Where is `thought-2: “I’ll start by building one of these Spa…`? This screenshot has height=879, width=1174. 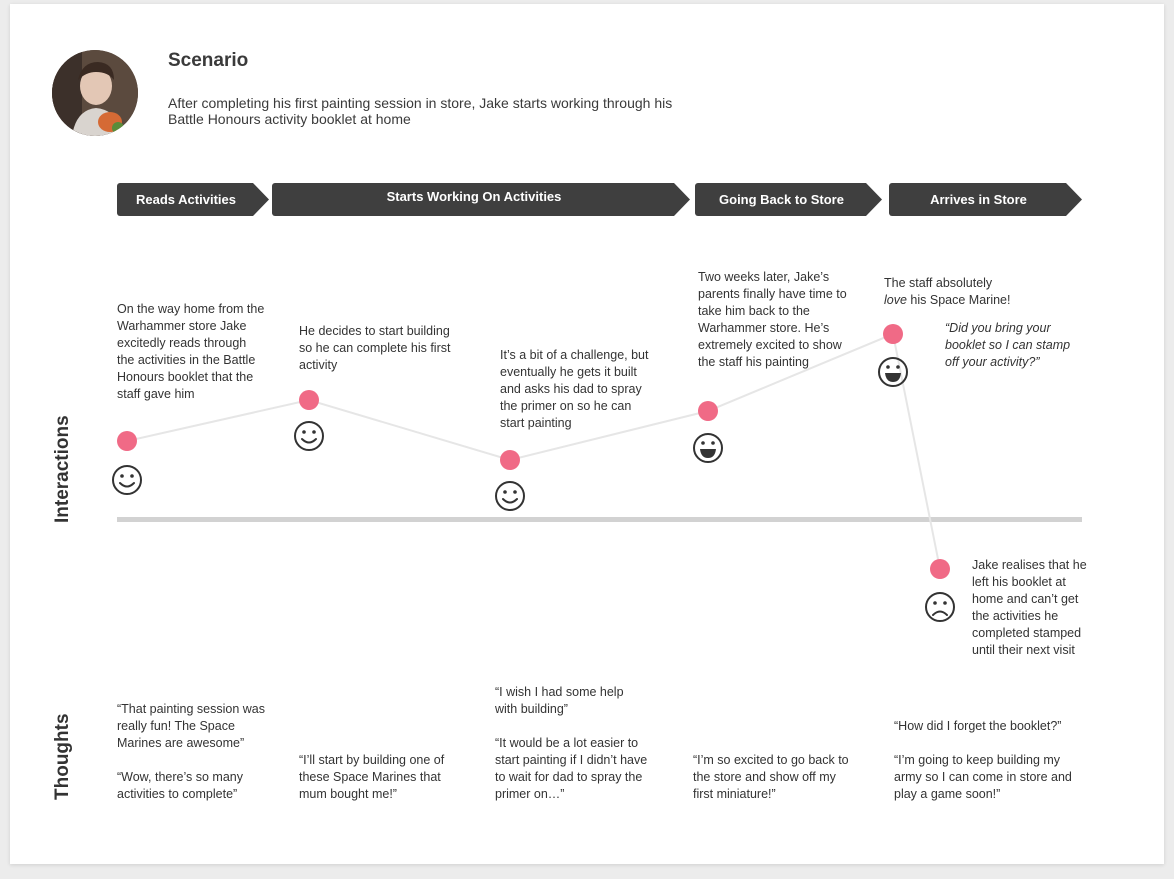 thought-2: “I’ll start by building one of these Spa… is located at coordinates (379, 777).